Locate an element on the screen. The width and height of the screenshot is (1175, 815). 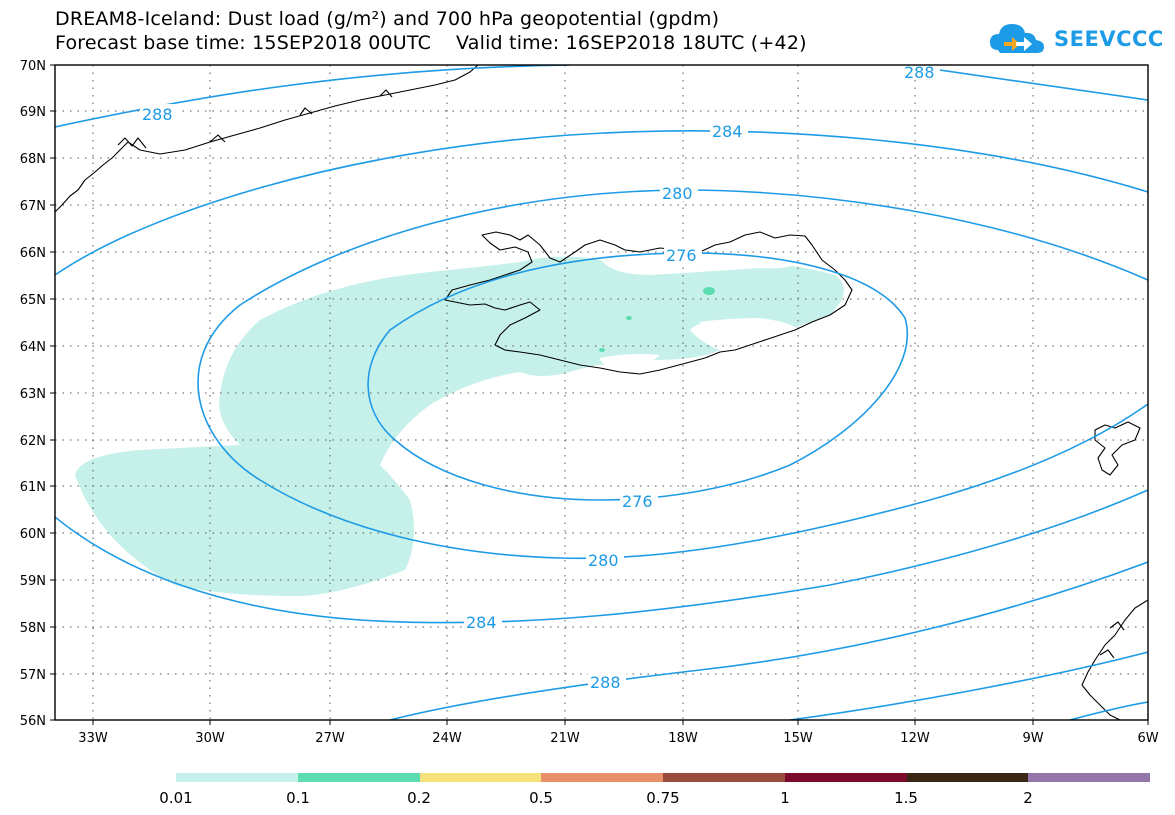
colorbar-label: 0.2 is located at coordinates (419, 798).